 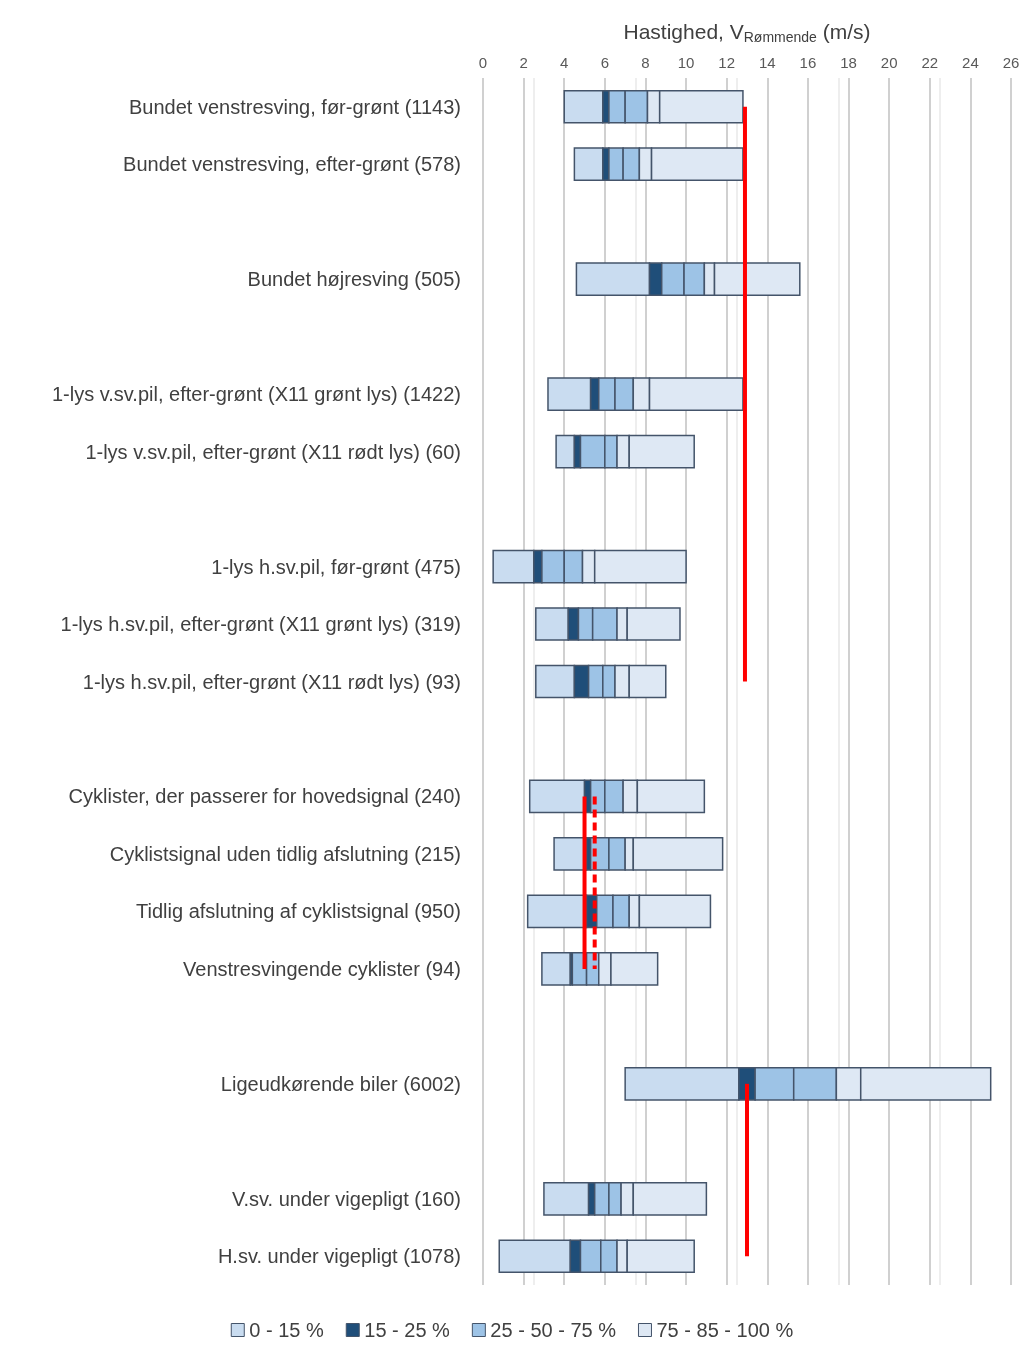 What do you see at coordinates (273, 451) in the screenshot?
I see `y-tick-label: 1-lys v.sv.pil, efter-grønt (X11 rødt lys) (60)` at bounding box center [273, 451].